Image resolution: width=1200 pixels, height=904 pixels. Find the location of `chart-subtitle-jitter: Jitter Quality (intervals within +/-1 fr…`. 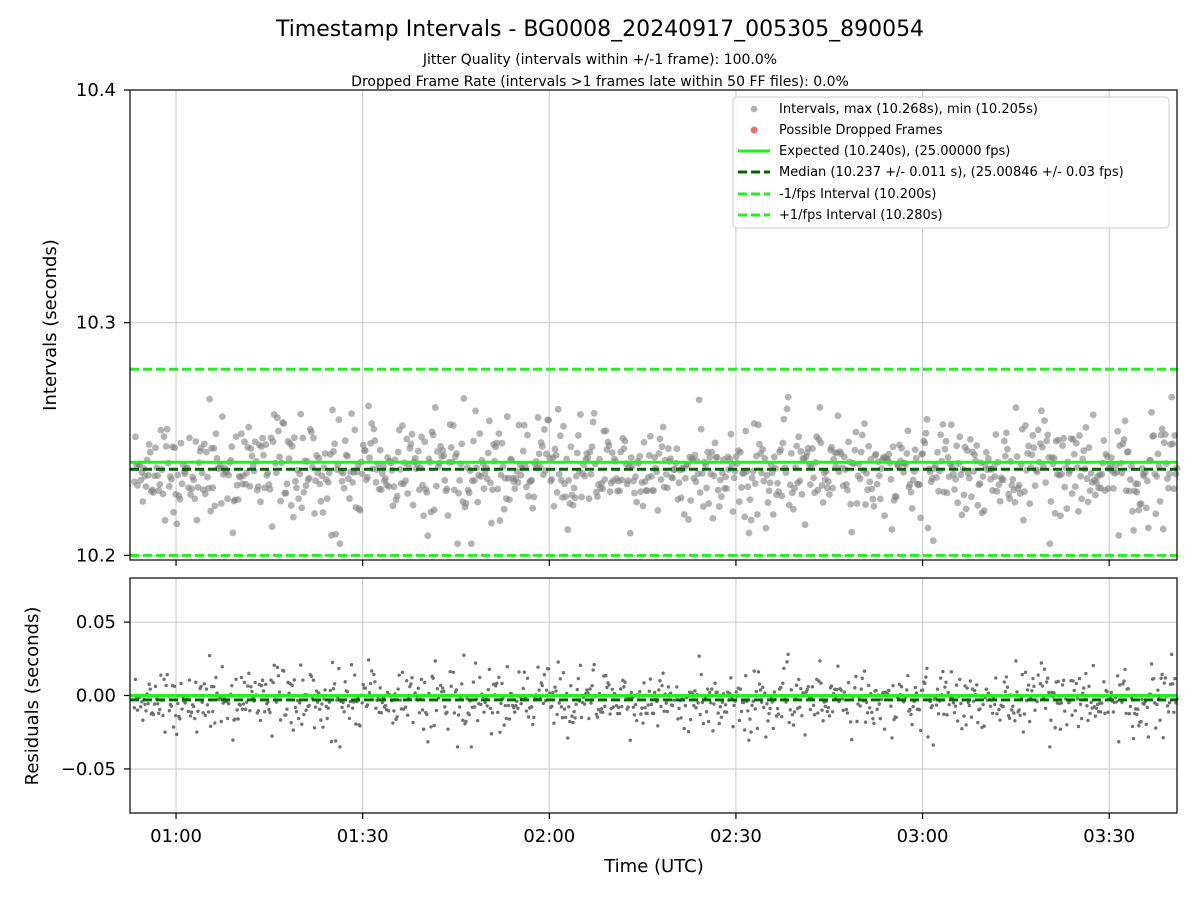

chart-subtitle-jitter: Jitter Quality (intervals within +/-1 fr… is located at coordinates (599, 60).